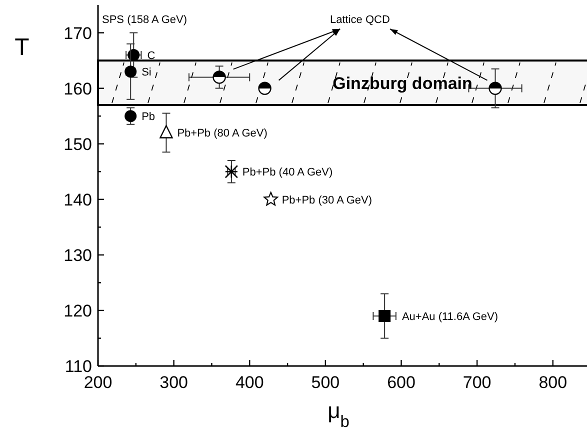  I want to click on x-tick-label: 700, so click(477, 382).